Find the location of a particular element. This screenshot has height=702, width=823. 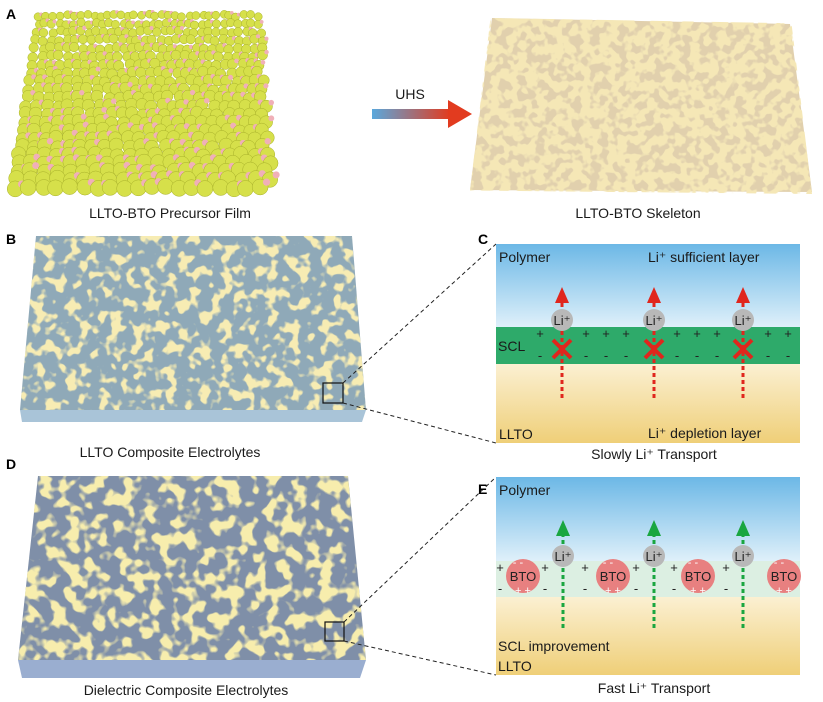

panel-label-e: E is located at coordinates (482, 489).